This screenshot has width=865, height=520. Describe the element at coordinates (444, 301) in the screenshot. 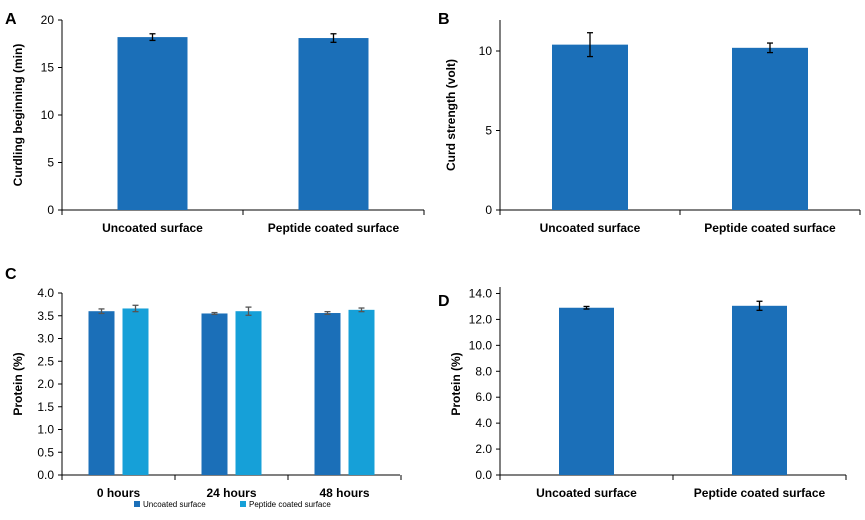

I see `panel-label-d: D` at that location.